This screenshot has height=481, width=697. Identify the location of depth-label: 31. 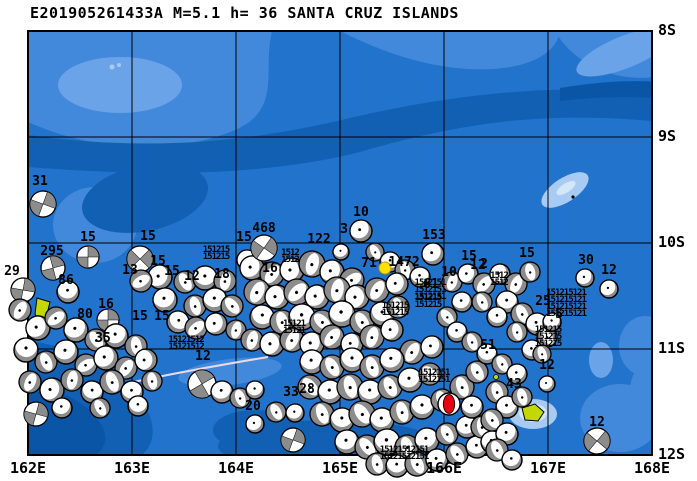
(40, 181).